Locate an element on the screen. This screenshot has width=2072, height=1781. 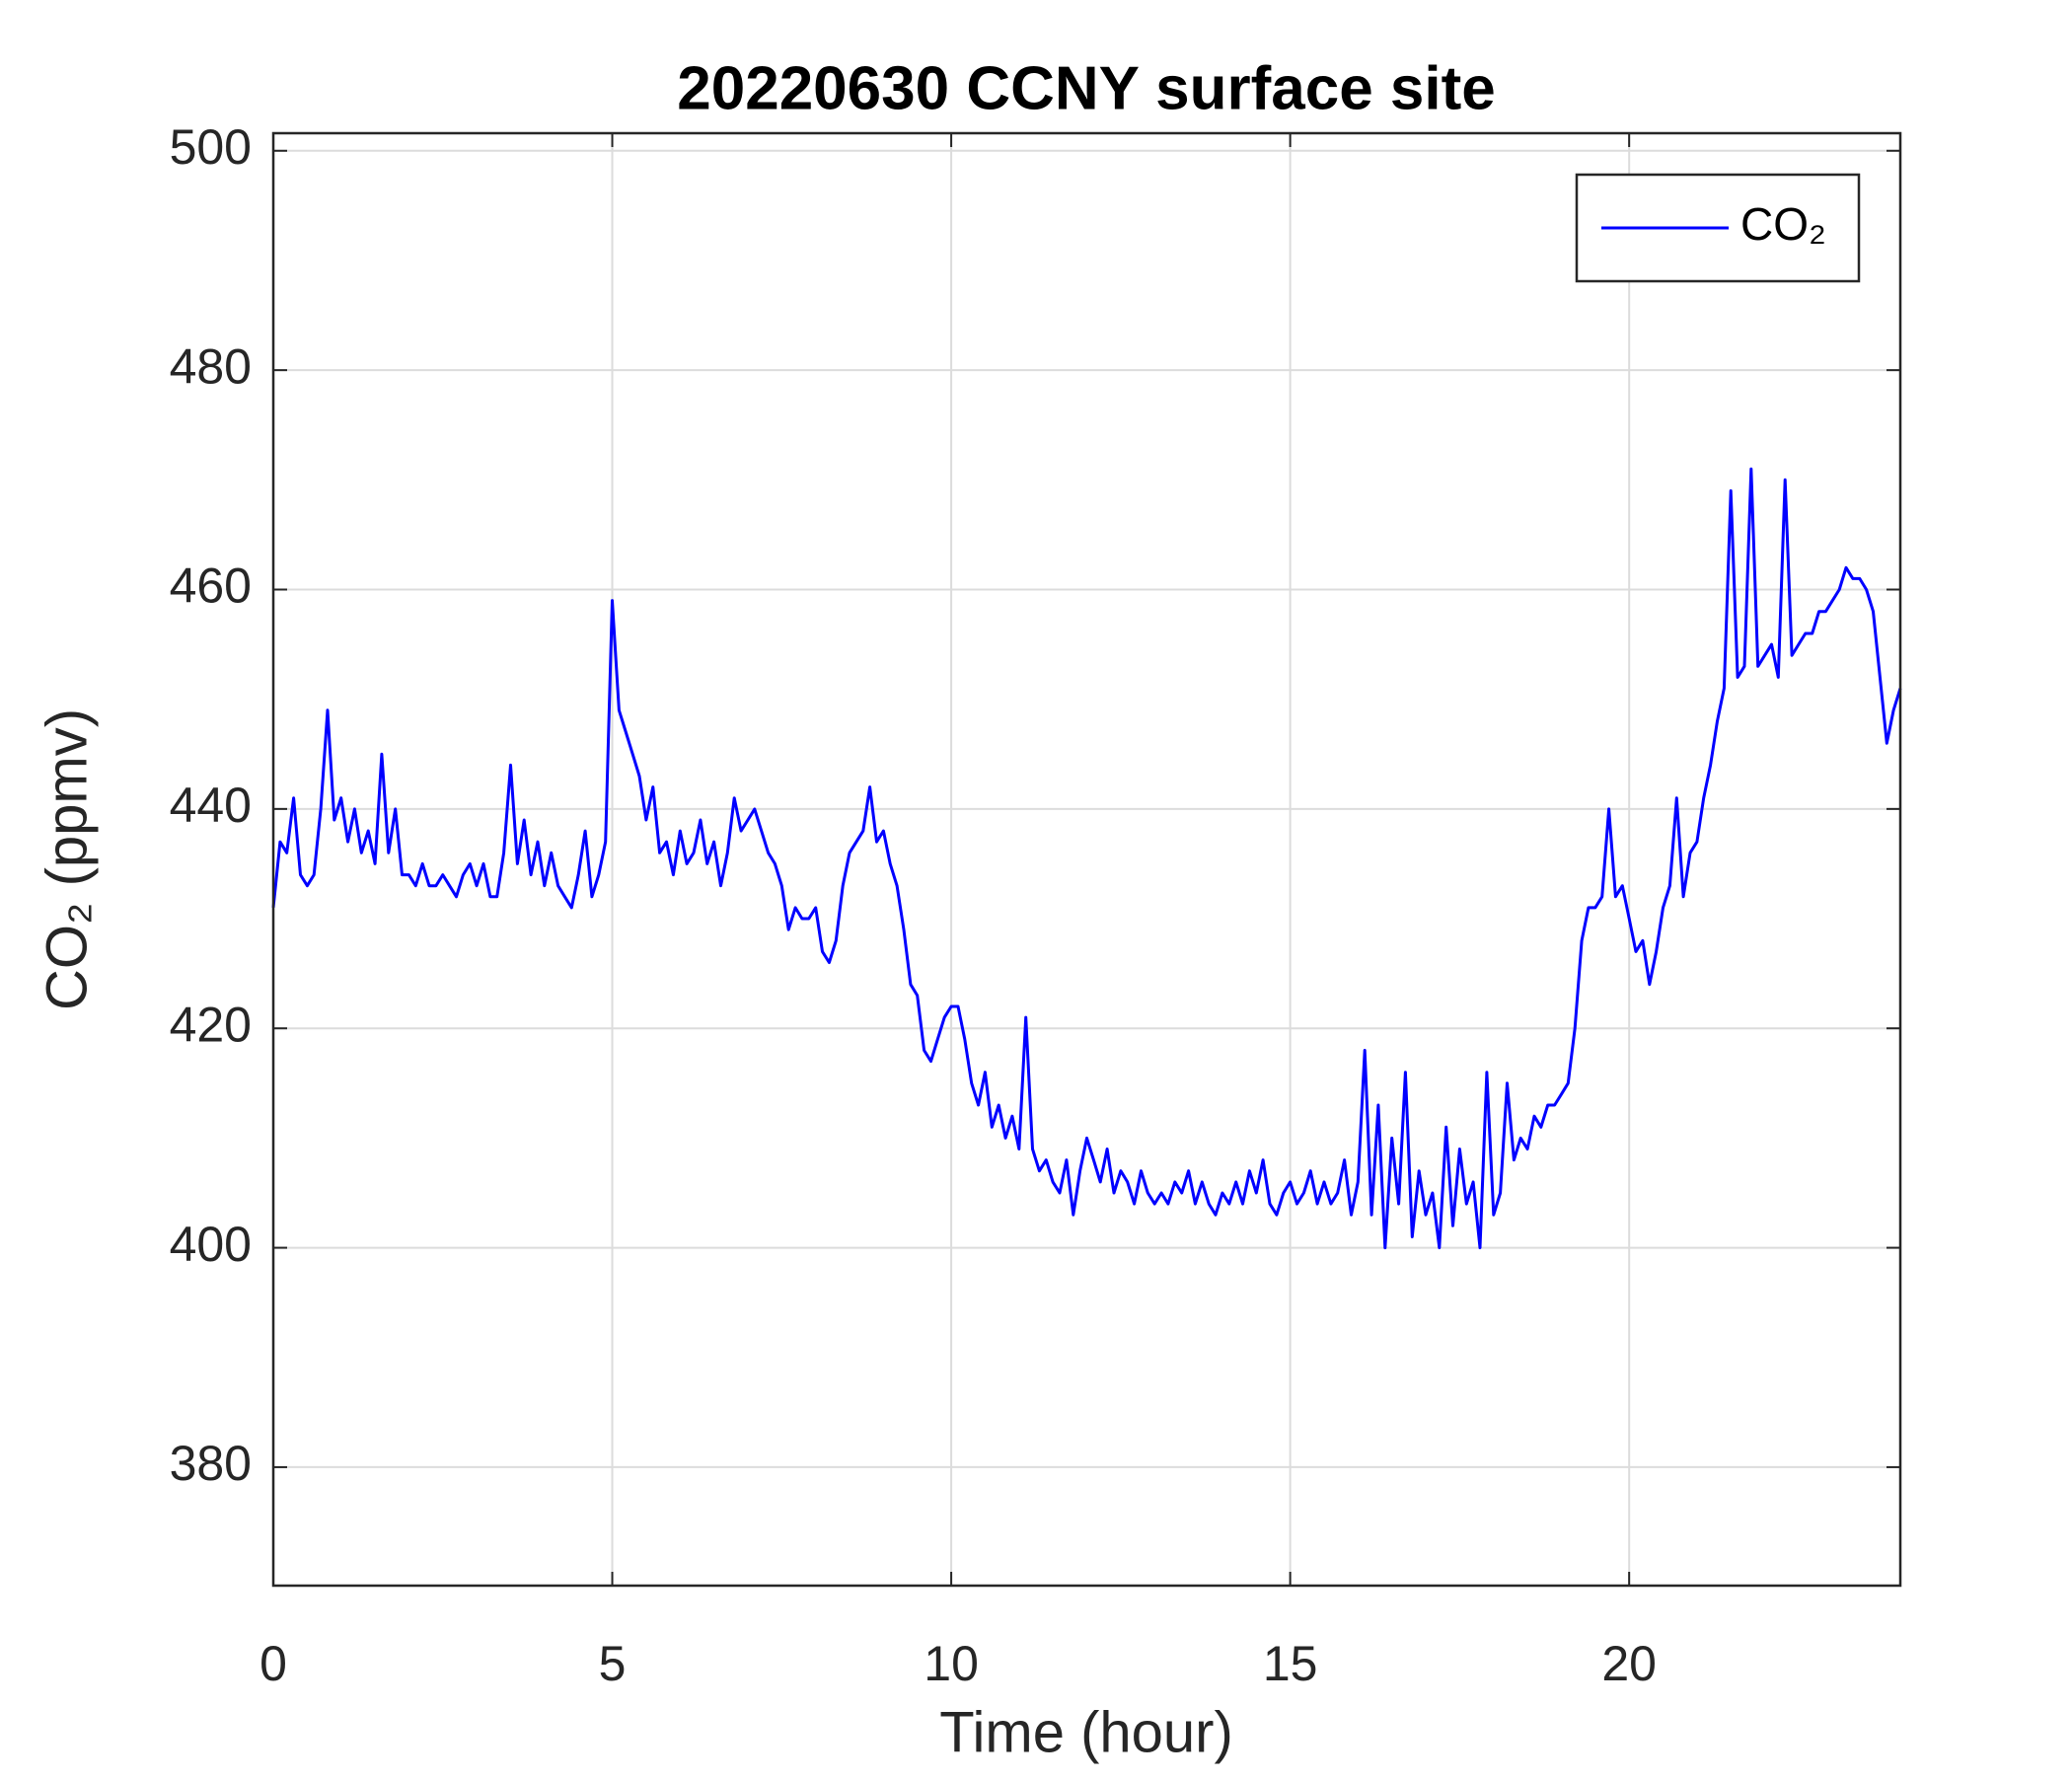
y-tick-label: 400 is located at coordinates (211, 1245).